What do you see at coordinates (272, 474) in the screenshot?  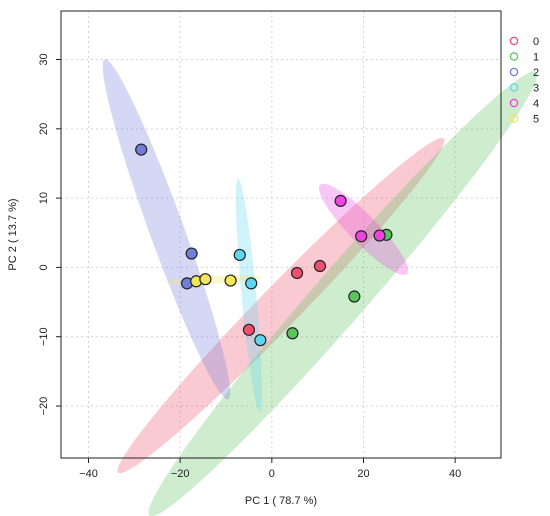 I see `x-tick-label: 0` at bounding box center [272, 474].